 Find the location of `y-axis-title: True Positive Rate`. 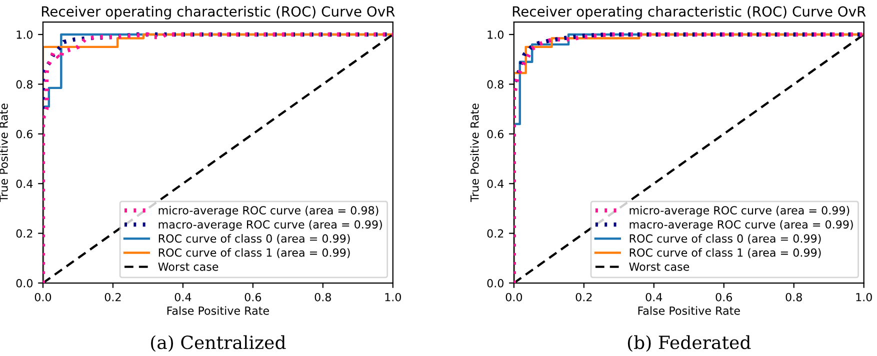

y-axis-title: True Positive Rate is located at coordinates (474, 153).